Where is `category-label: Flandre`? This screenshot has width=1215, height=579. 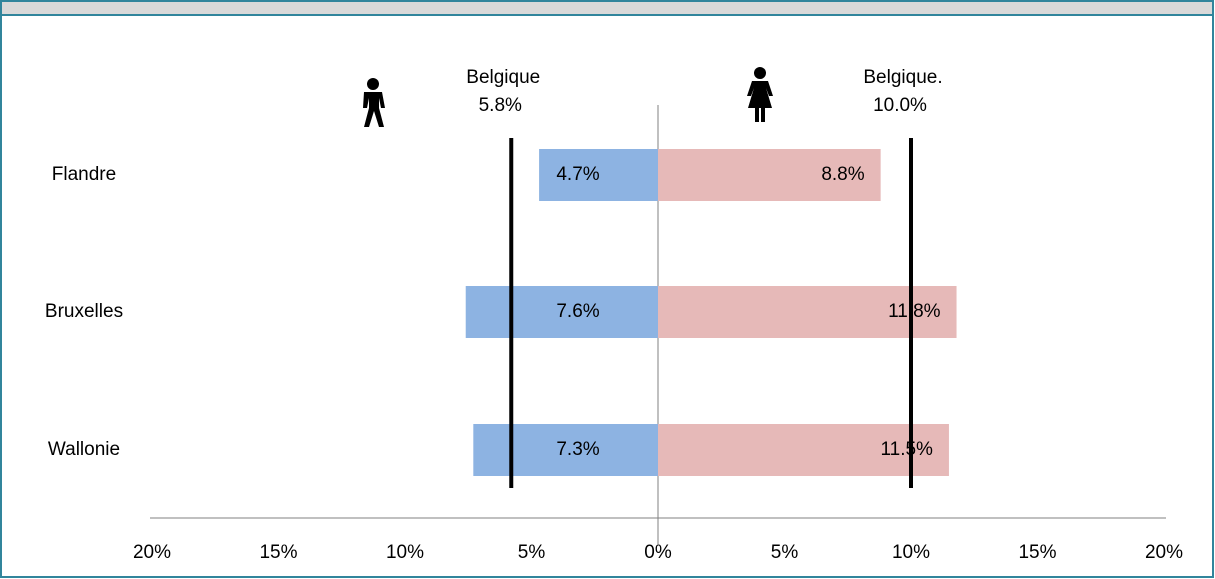 category-label: Flandre is located at coordinates (84, 174).